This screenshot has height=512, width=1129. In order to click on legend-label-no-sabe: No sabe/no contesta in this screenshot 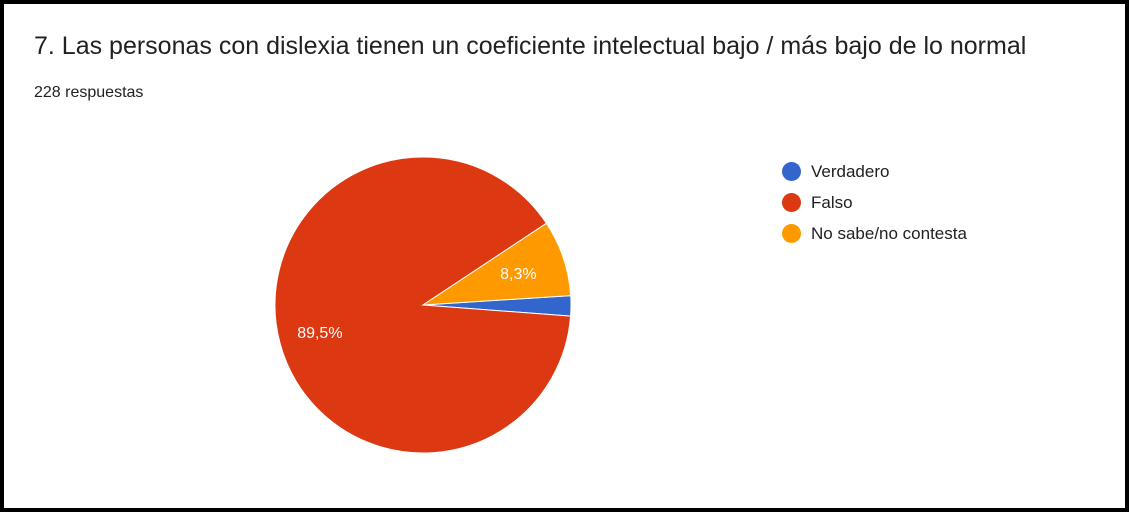, I will do `click(889, 233)`.